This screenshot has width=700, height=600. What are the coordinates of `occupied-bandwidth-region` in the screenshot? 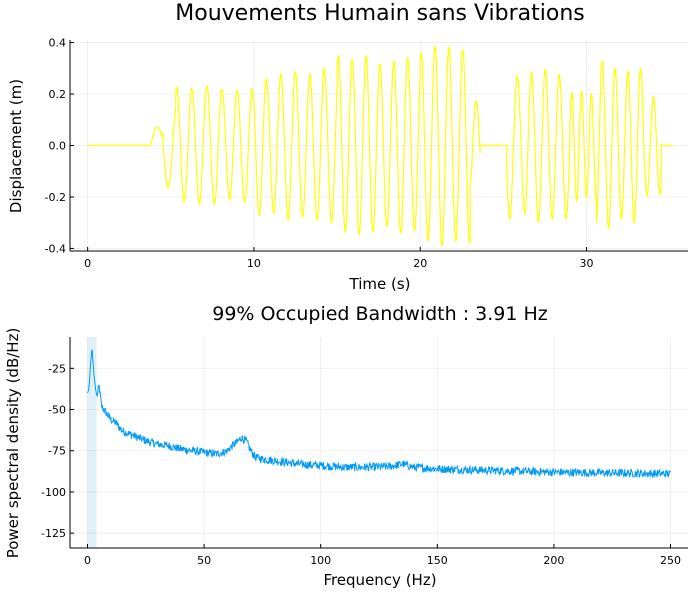 It's located at (92, 442).